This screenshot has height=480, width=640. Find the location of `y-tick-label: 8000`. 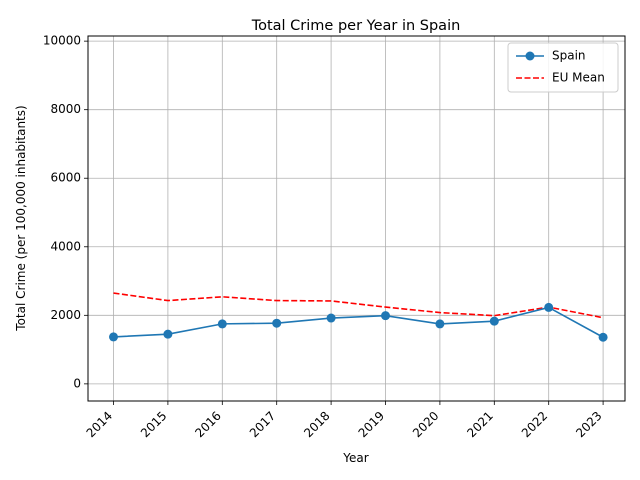

y-tick-label: 8000 is located at coordinates (65, 109).